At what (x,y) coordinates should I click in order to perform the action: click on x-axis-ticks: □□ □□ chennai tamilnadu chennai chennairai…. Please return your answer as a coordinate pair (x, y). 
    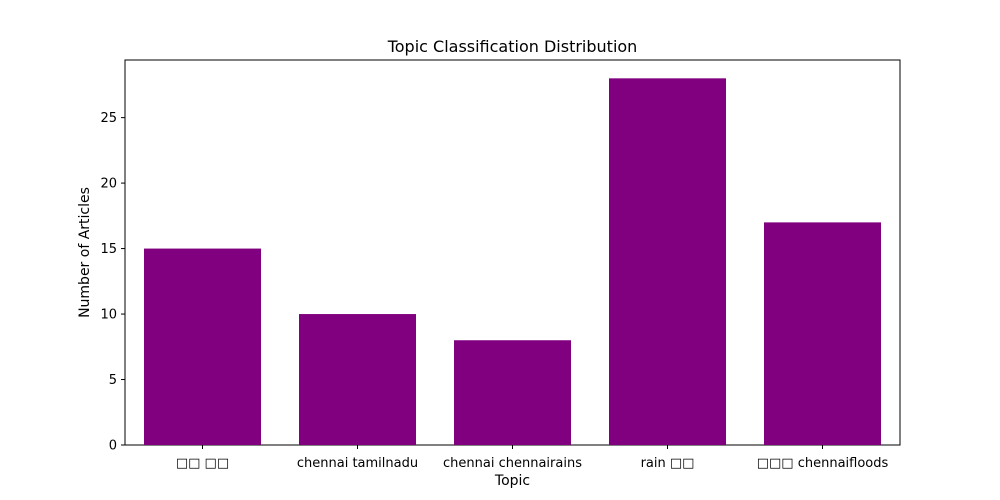
    Looking at the image, I should click on (532, 458).